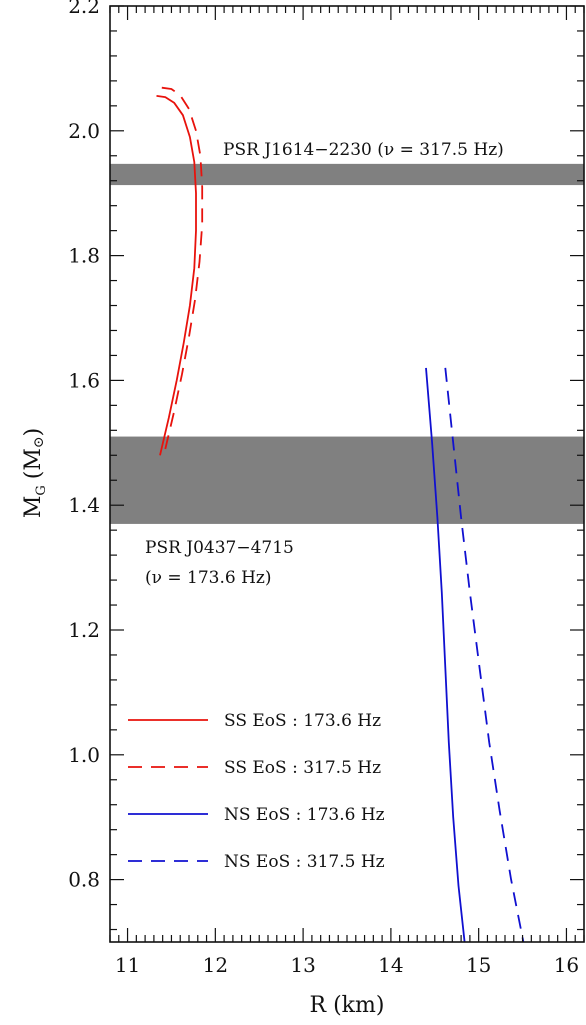  I want to click on legend-label-3: NS EoS : 317.5 Hz, so click(304, 862).